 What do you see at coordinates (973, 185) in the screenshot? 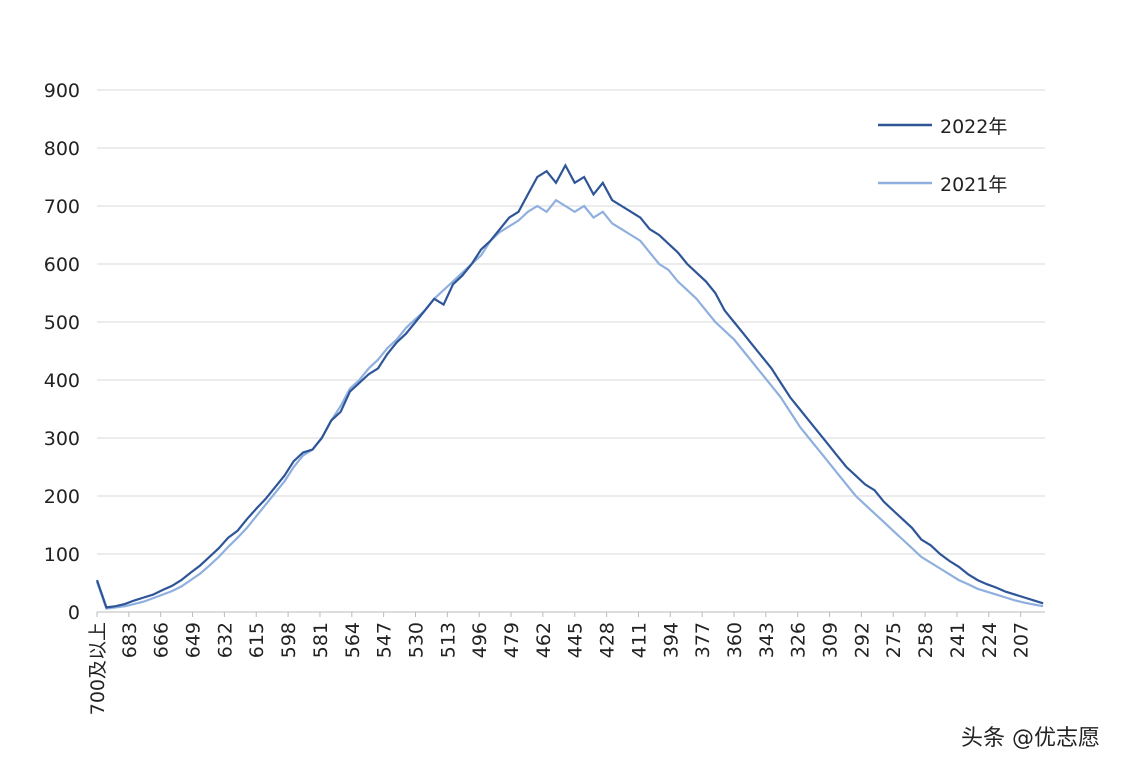
I see `legend-label: 2021年` at bounding box center [973, 185].